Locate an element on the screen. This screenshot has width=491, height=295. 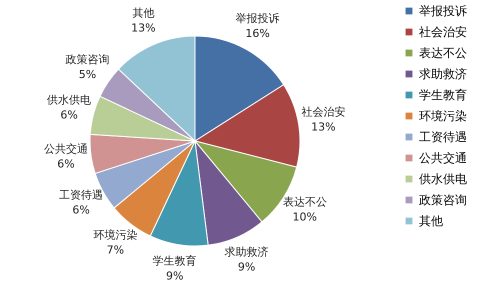
slice-label: 环境污染 is located at coordinates (115, 235).